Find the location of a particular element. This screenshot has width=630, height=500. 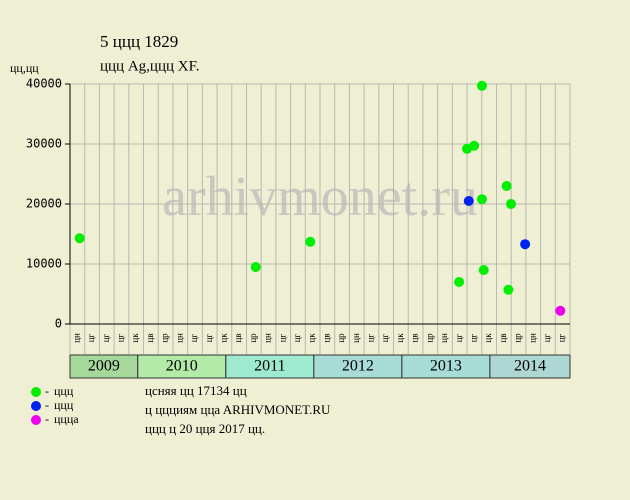

y-tick-label: 40000 is located at coordinates (44, 84).